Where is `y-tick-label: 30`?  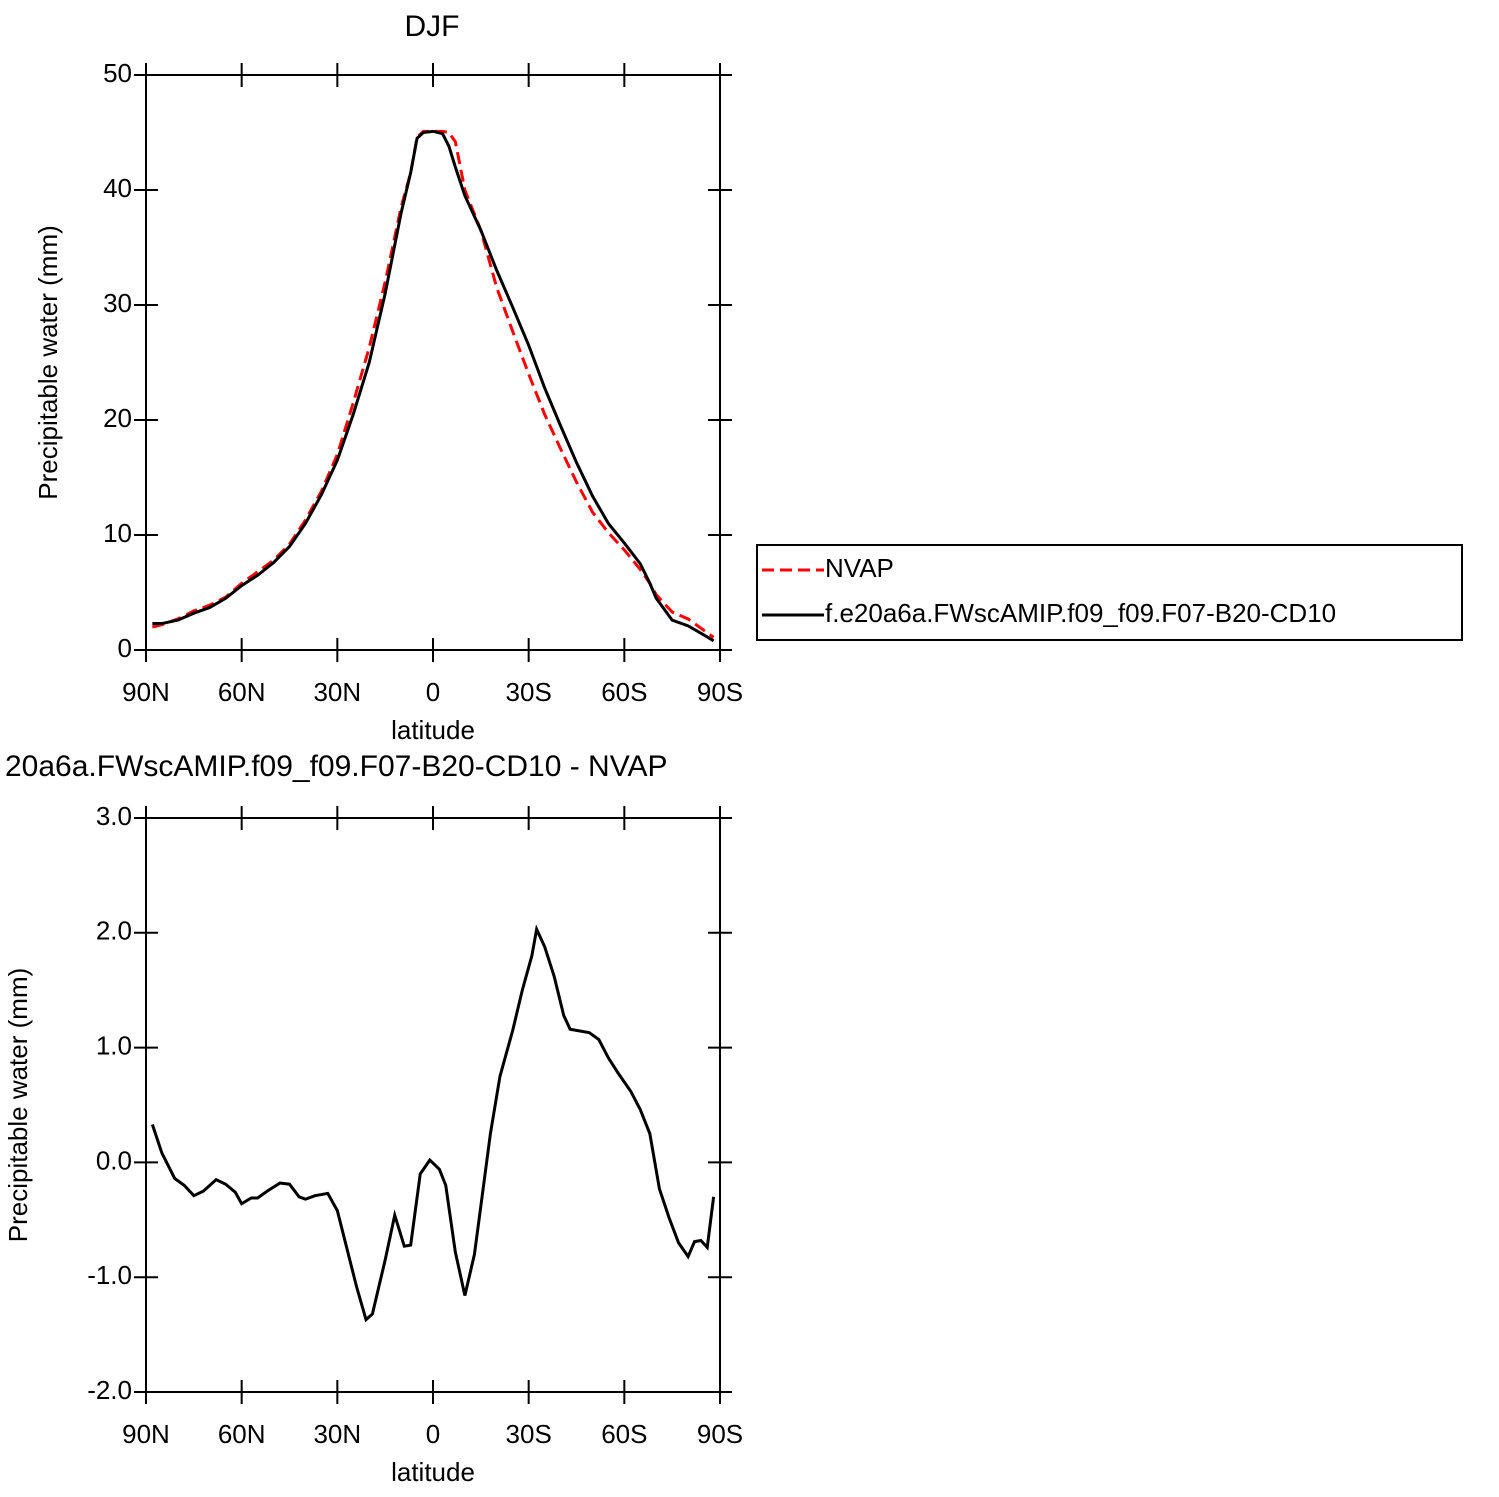
y-tick-label: 30 is located at coordinates (117, 303).